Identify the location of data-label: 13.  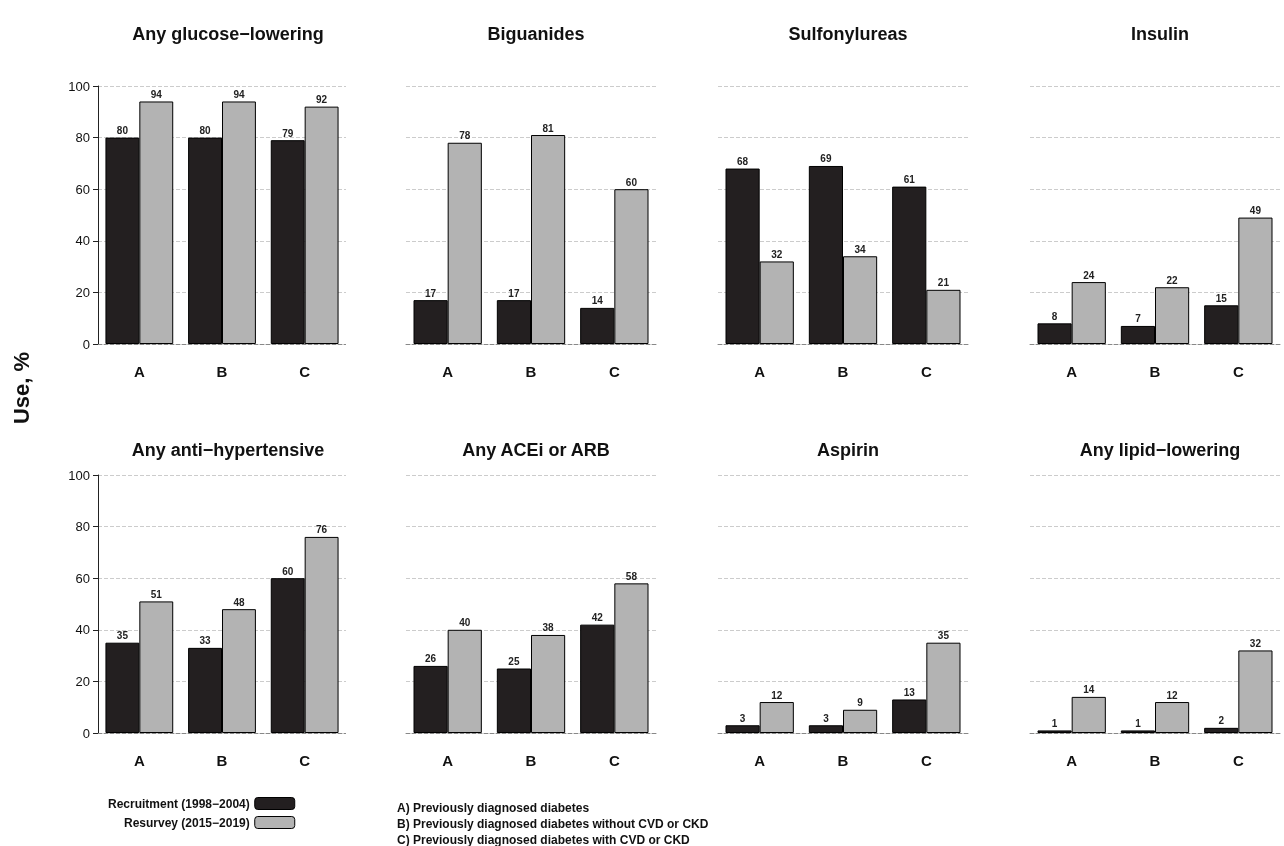
(909, 692).